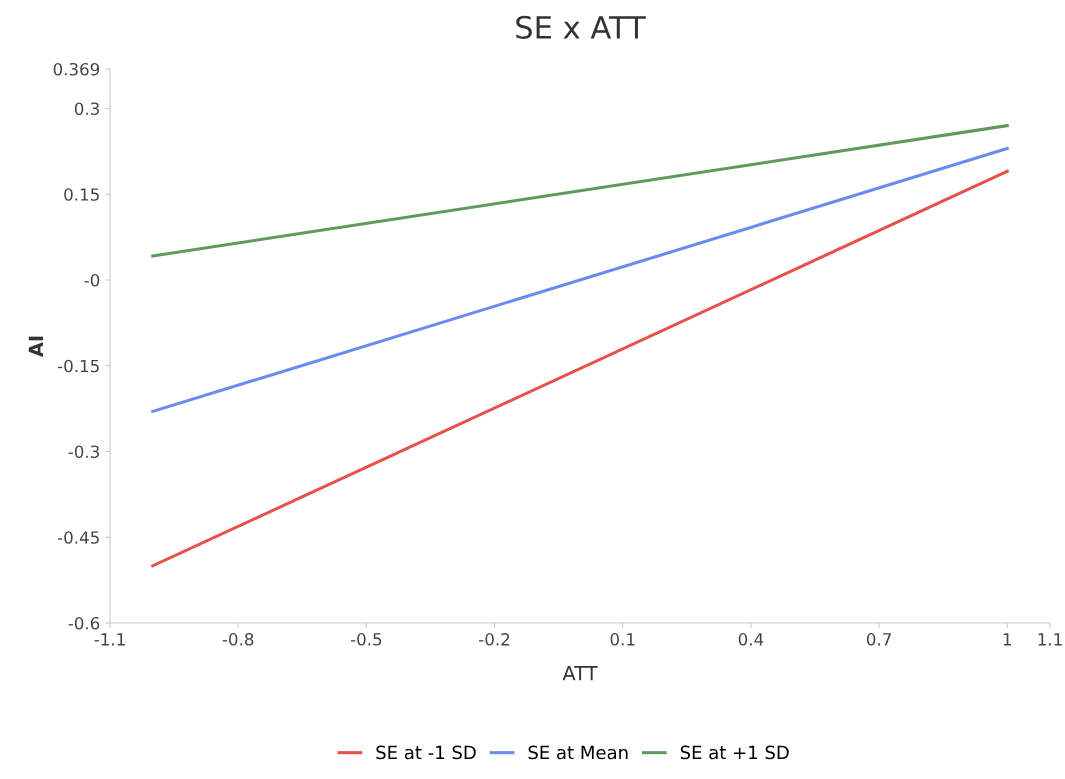 The height and width of the screenshot is (779, 1065). I want to click on x-axis-title: ATT, so click(580, 673).